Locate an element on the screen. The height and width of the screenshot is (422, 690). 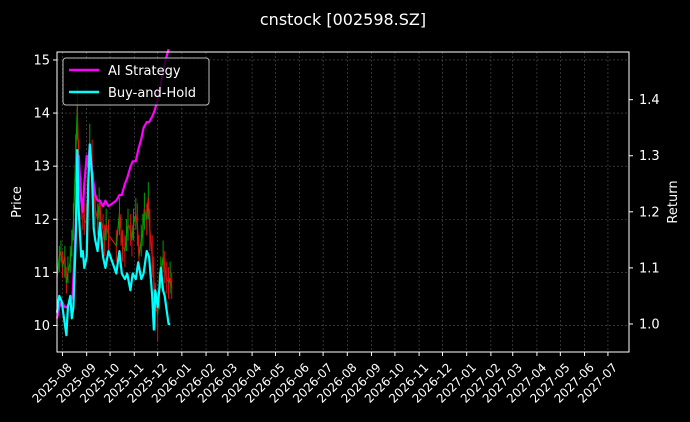
legend-label-buy-and-hold: Buy-and-Hold is located at coordinates (152, 93).